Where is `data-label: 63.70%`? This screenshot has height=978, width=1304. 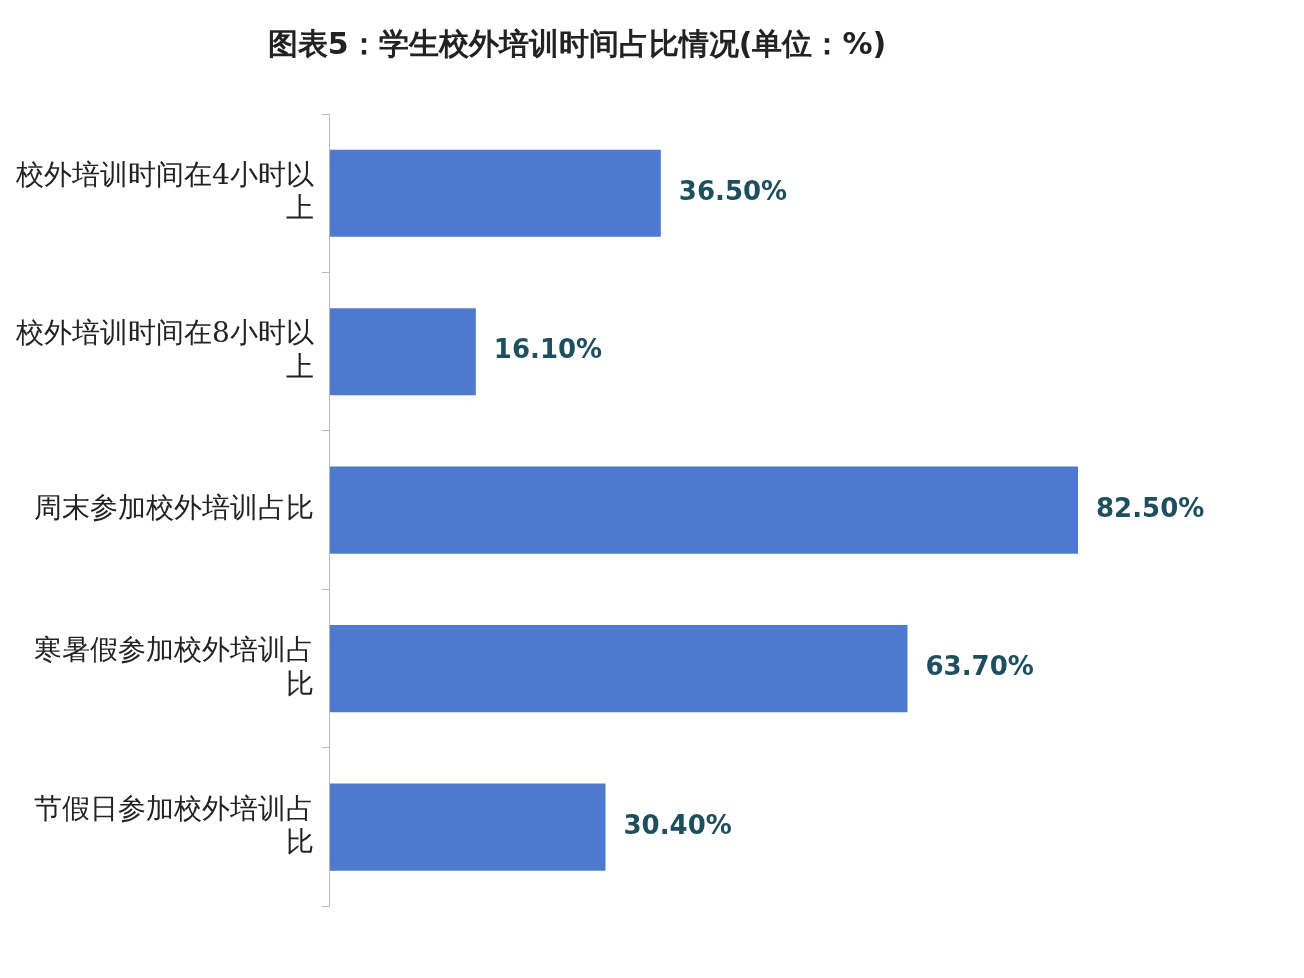 data-label: 63.70% is located at coordinates (979, 666).